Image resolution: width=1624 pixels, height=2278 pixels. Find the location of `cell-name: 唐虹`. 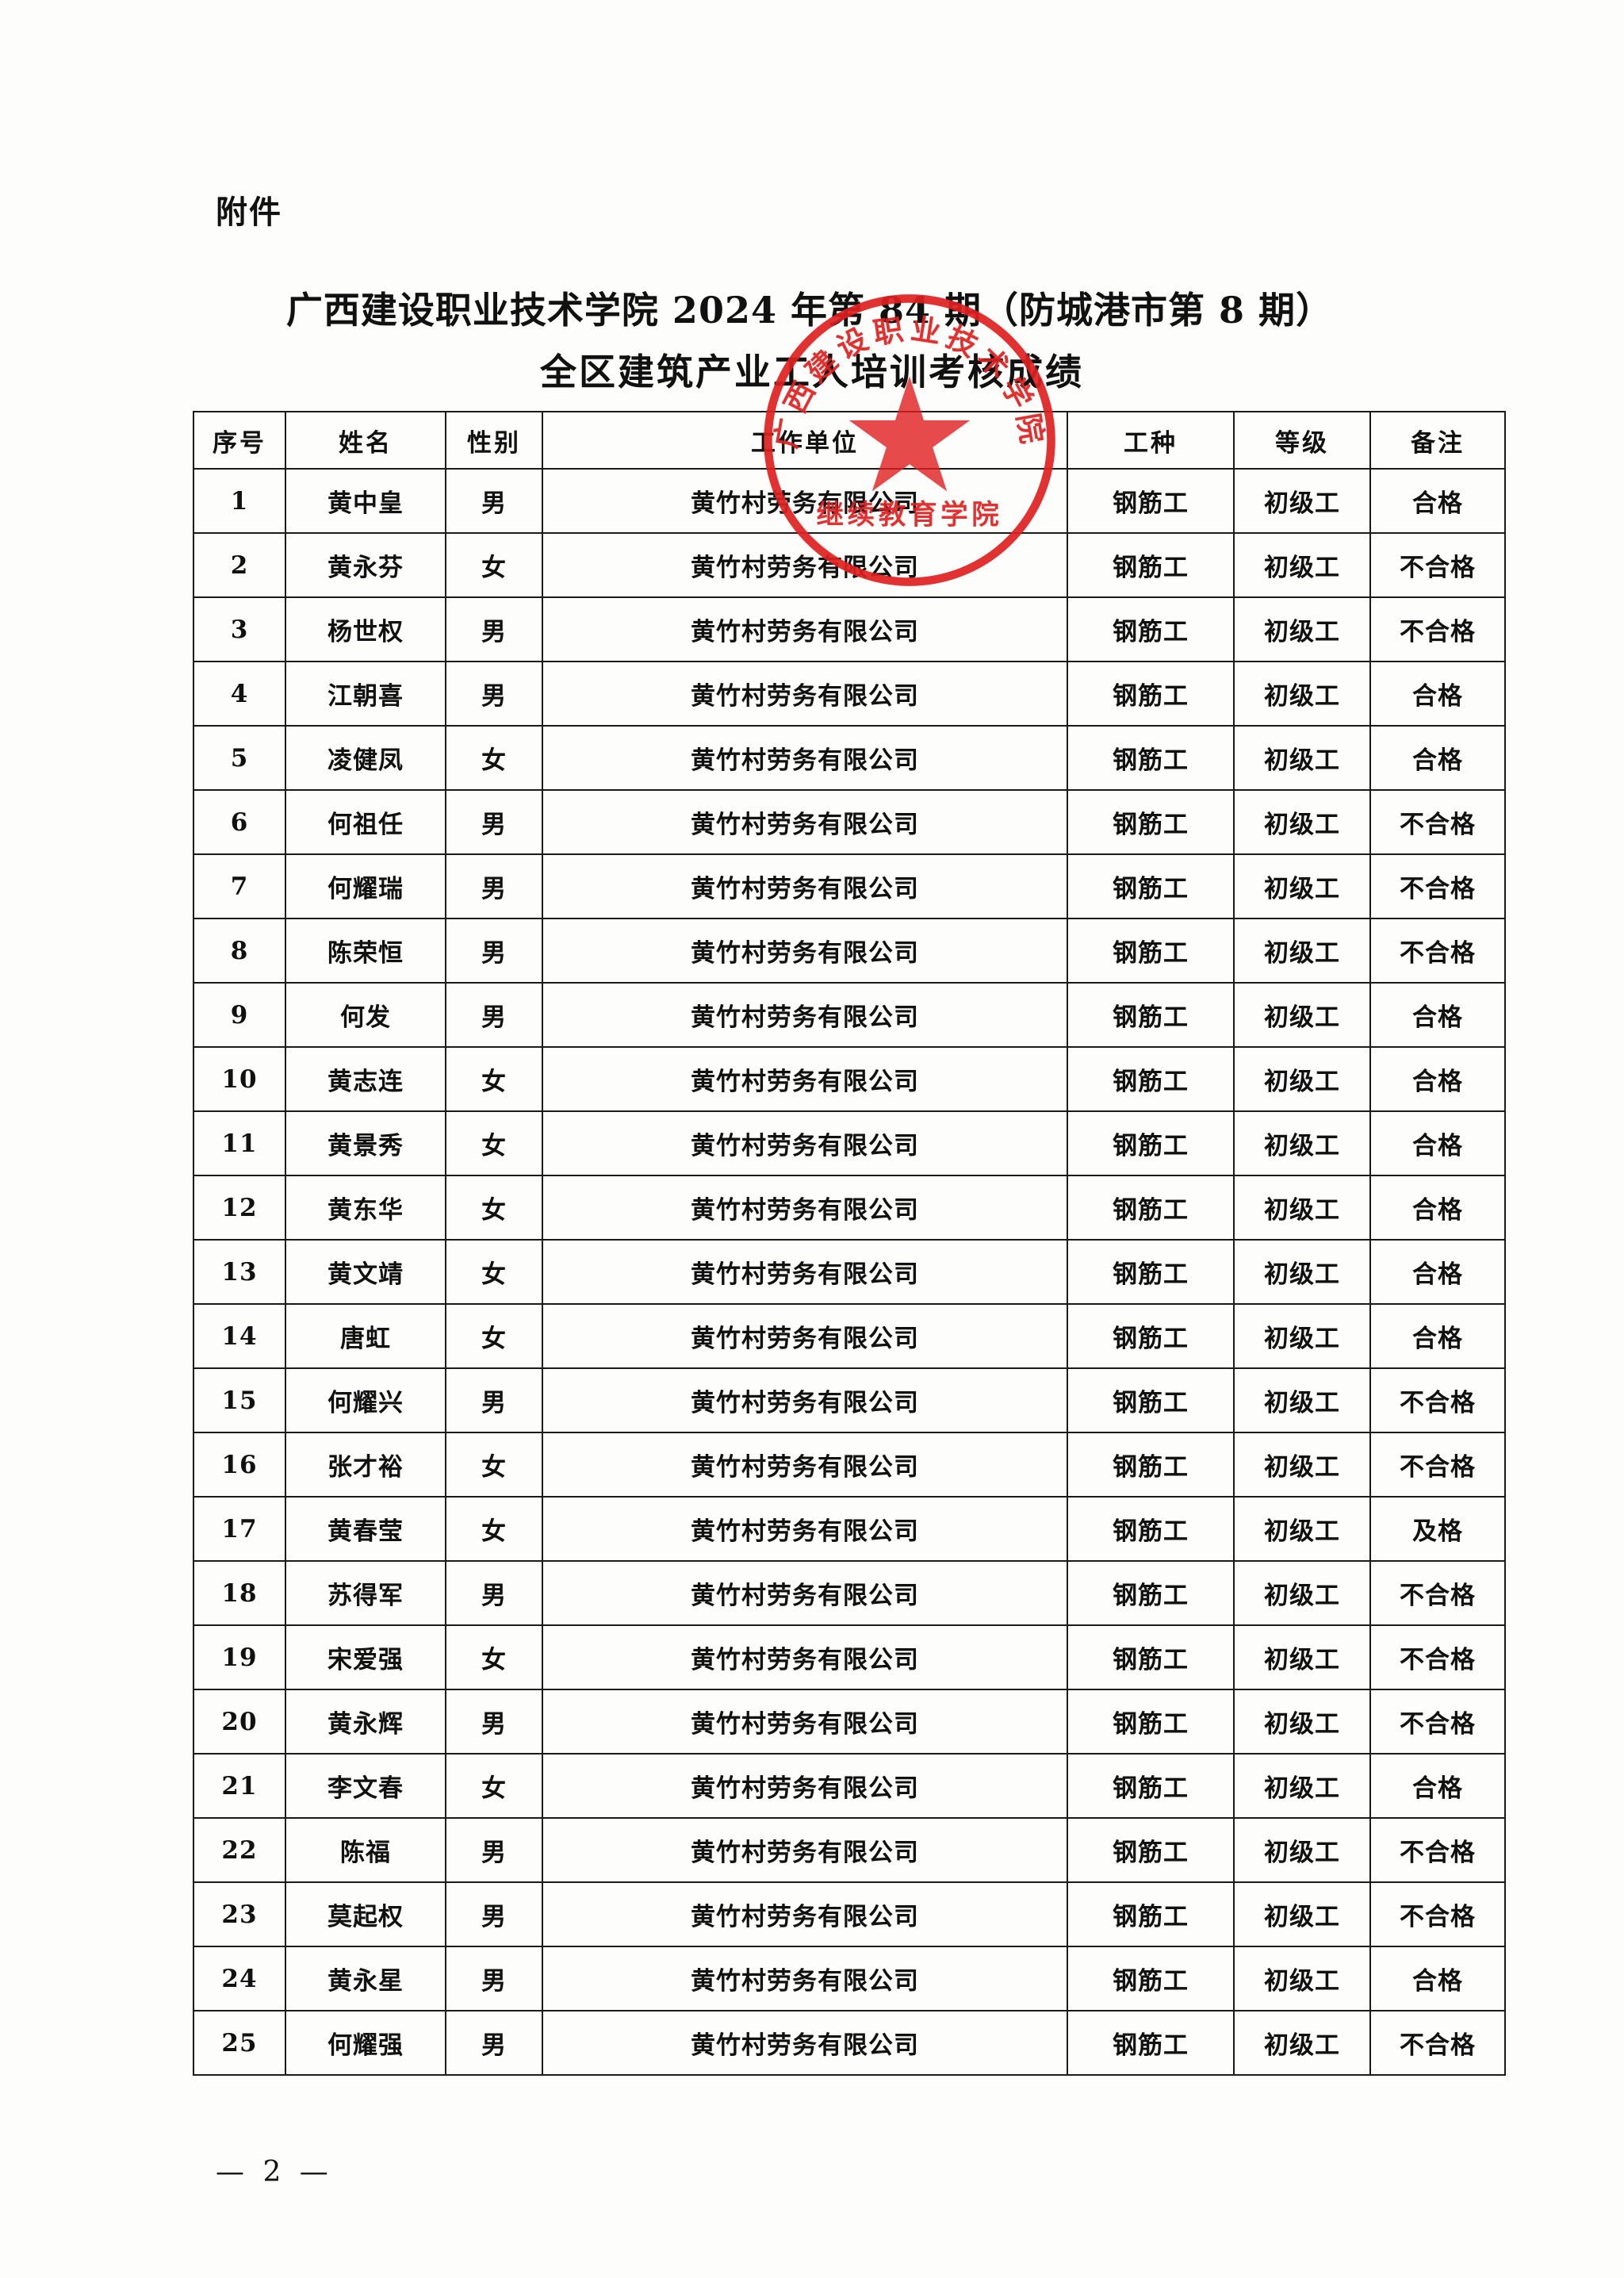

cell-name: 唐虹 is located at coordinates (365, 1336).